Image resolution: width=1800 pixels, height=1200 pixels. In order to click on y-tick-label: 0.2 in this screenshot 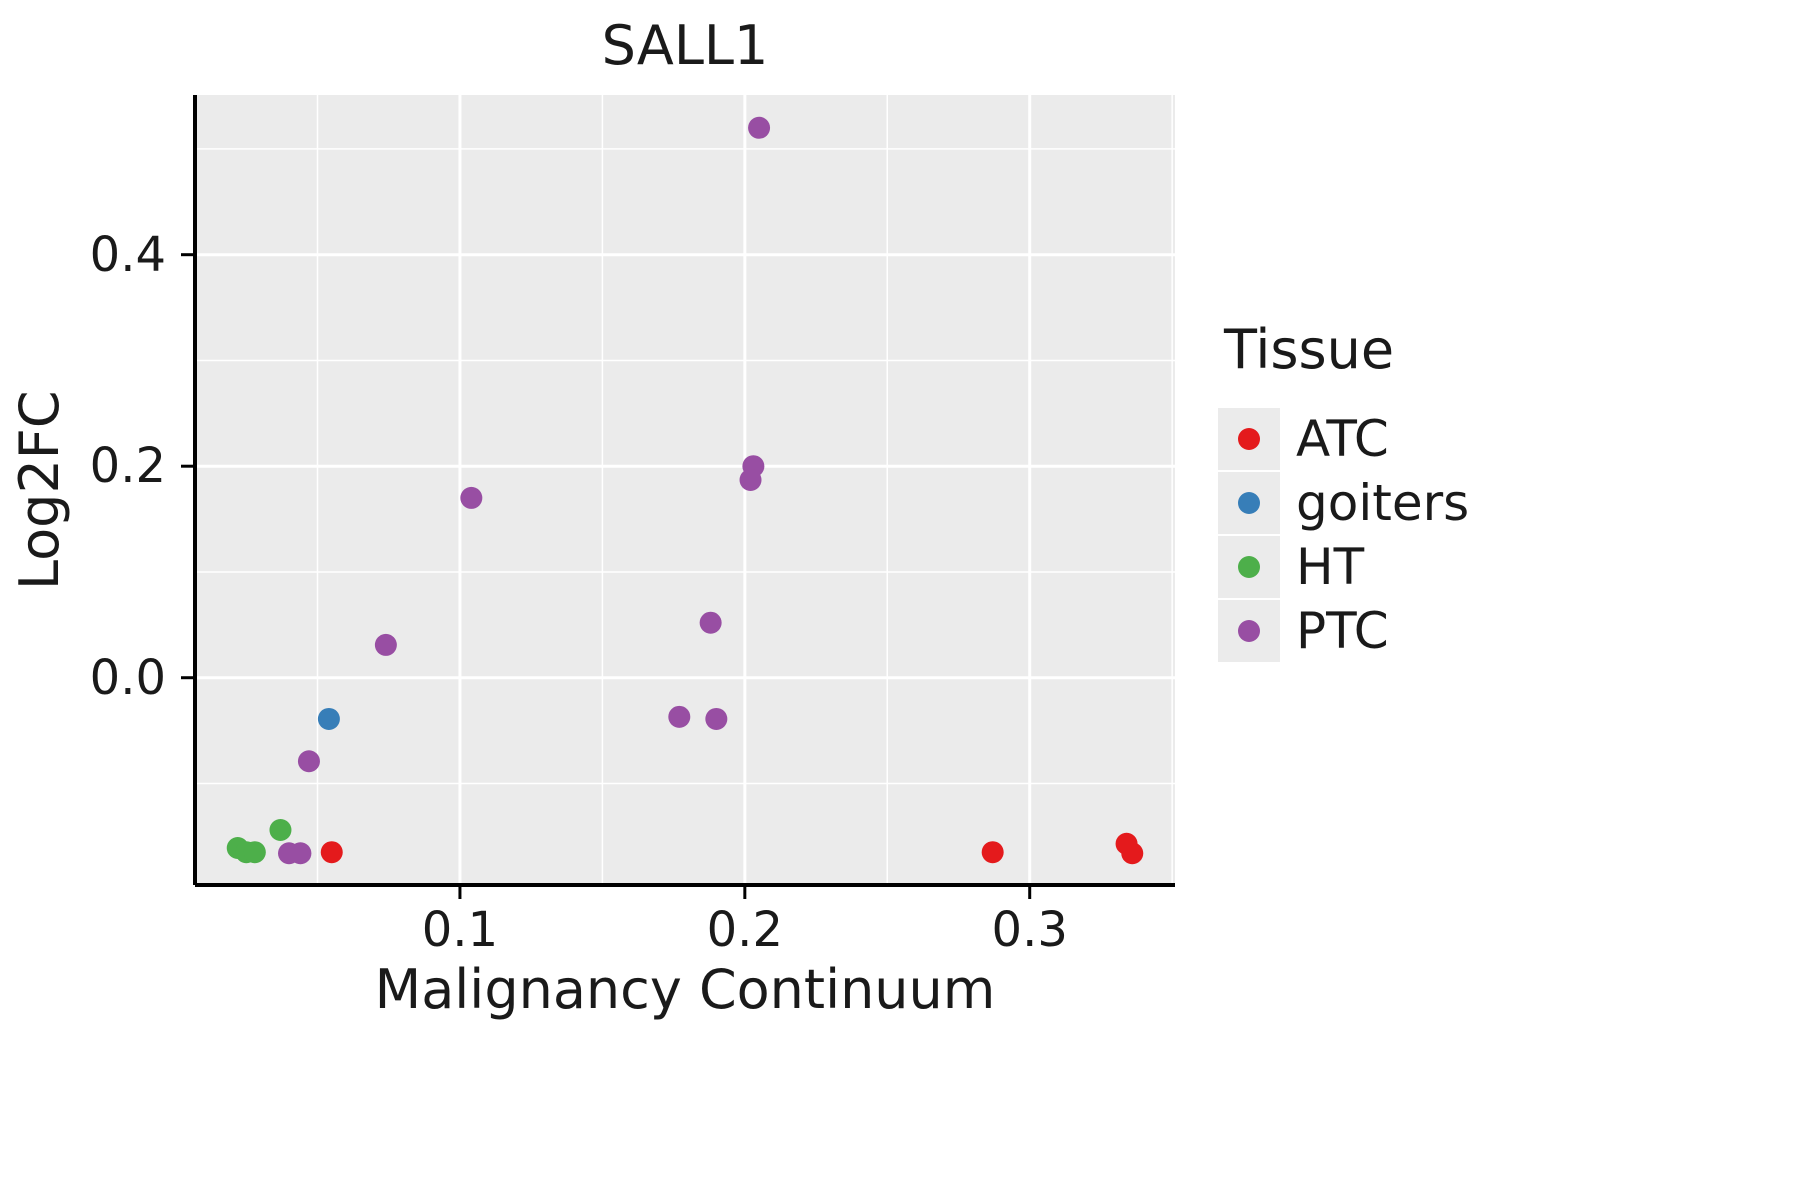, I will do `click(127, 466)`.